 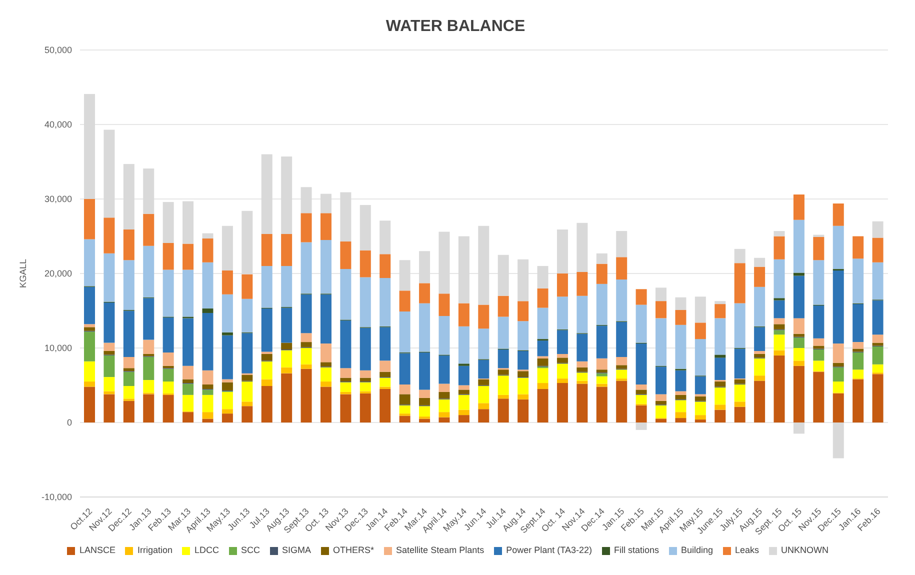 I want to click on y-axis-title: KGALL, so click(x=23, y=273).